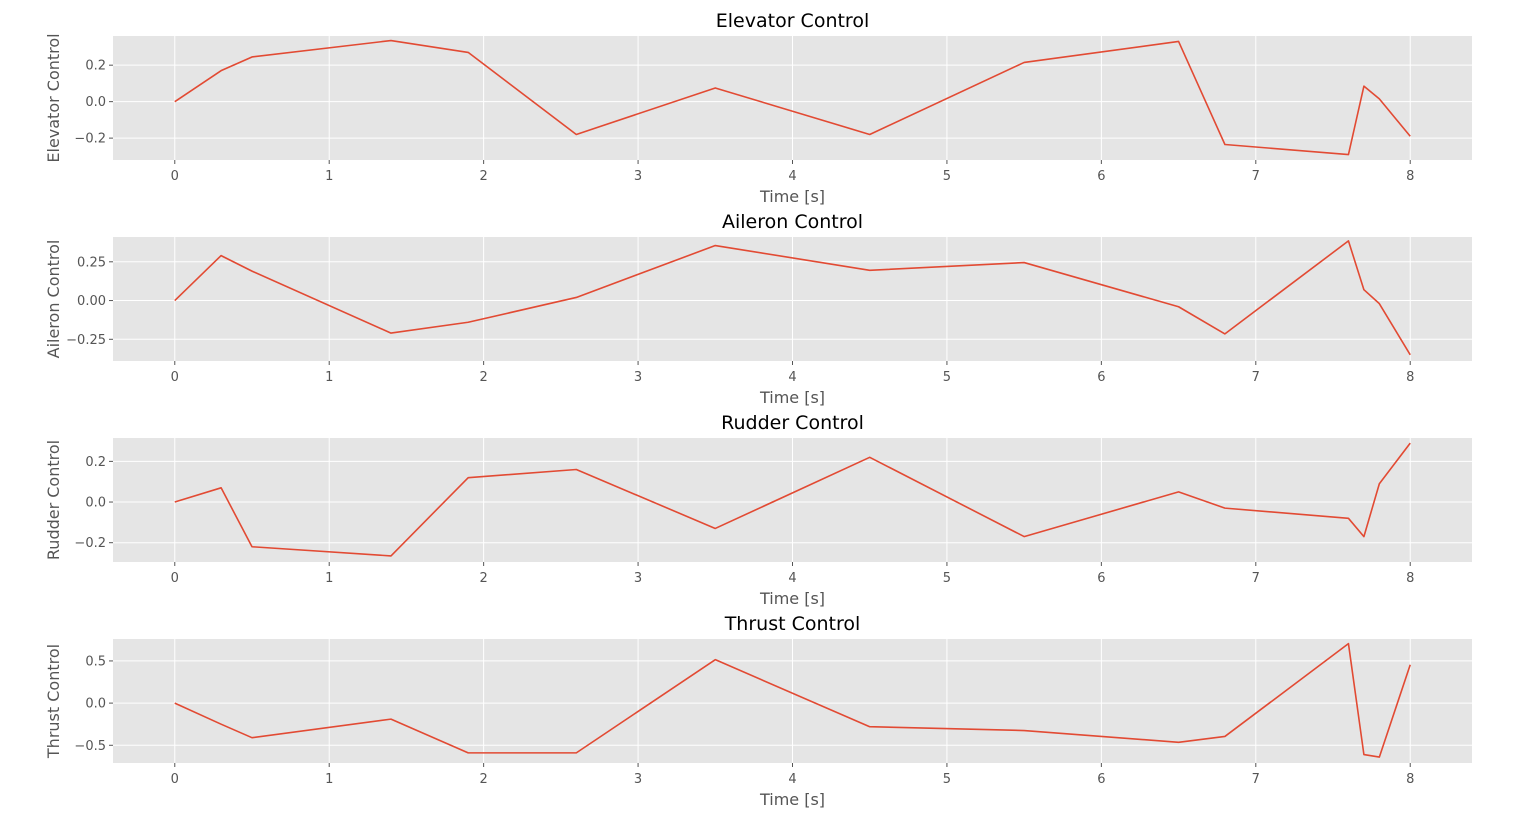 The height and width of the screenshot is (830, 1536). What do you see at coordinates (53, 500) in the screenshot?
I see `y-axis-label: Rudder Control` at bounding box center [53, 500].